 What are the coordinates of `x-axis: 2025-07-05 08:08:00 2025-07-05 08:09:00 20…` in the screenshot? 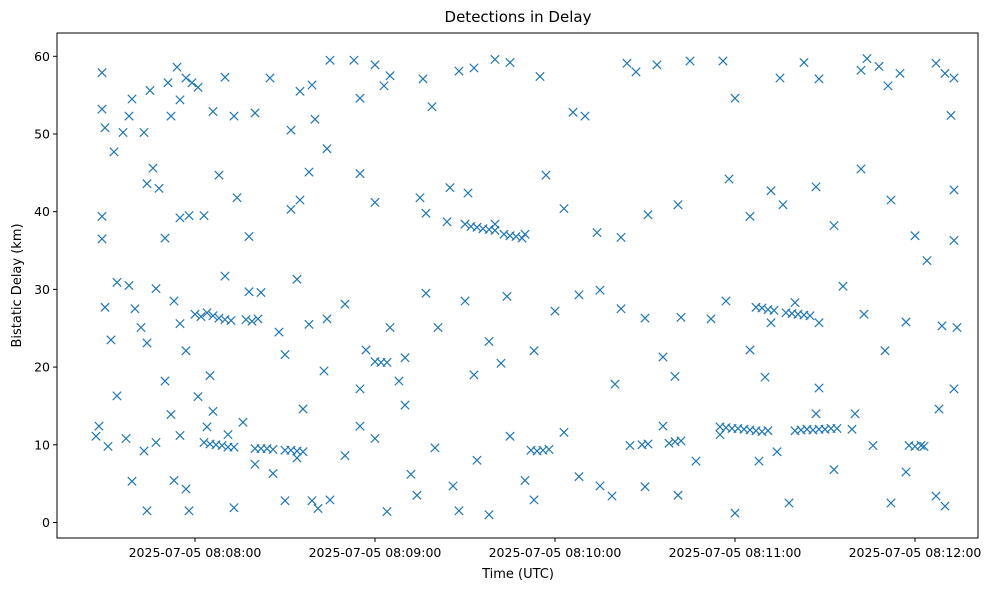 It's located at (555, 549).